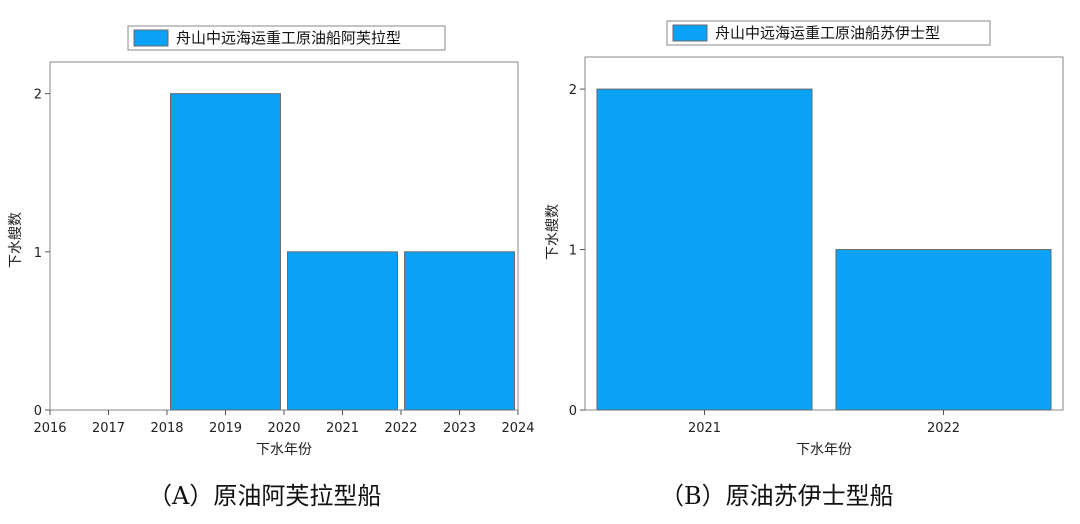 This screenshot has height=524, width=1080. What do you see at coordinates (690, 33) in the screenshot?
I see `legend-swatch-b` at bounding box center [690, 33].